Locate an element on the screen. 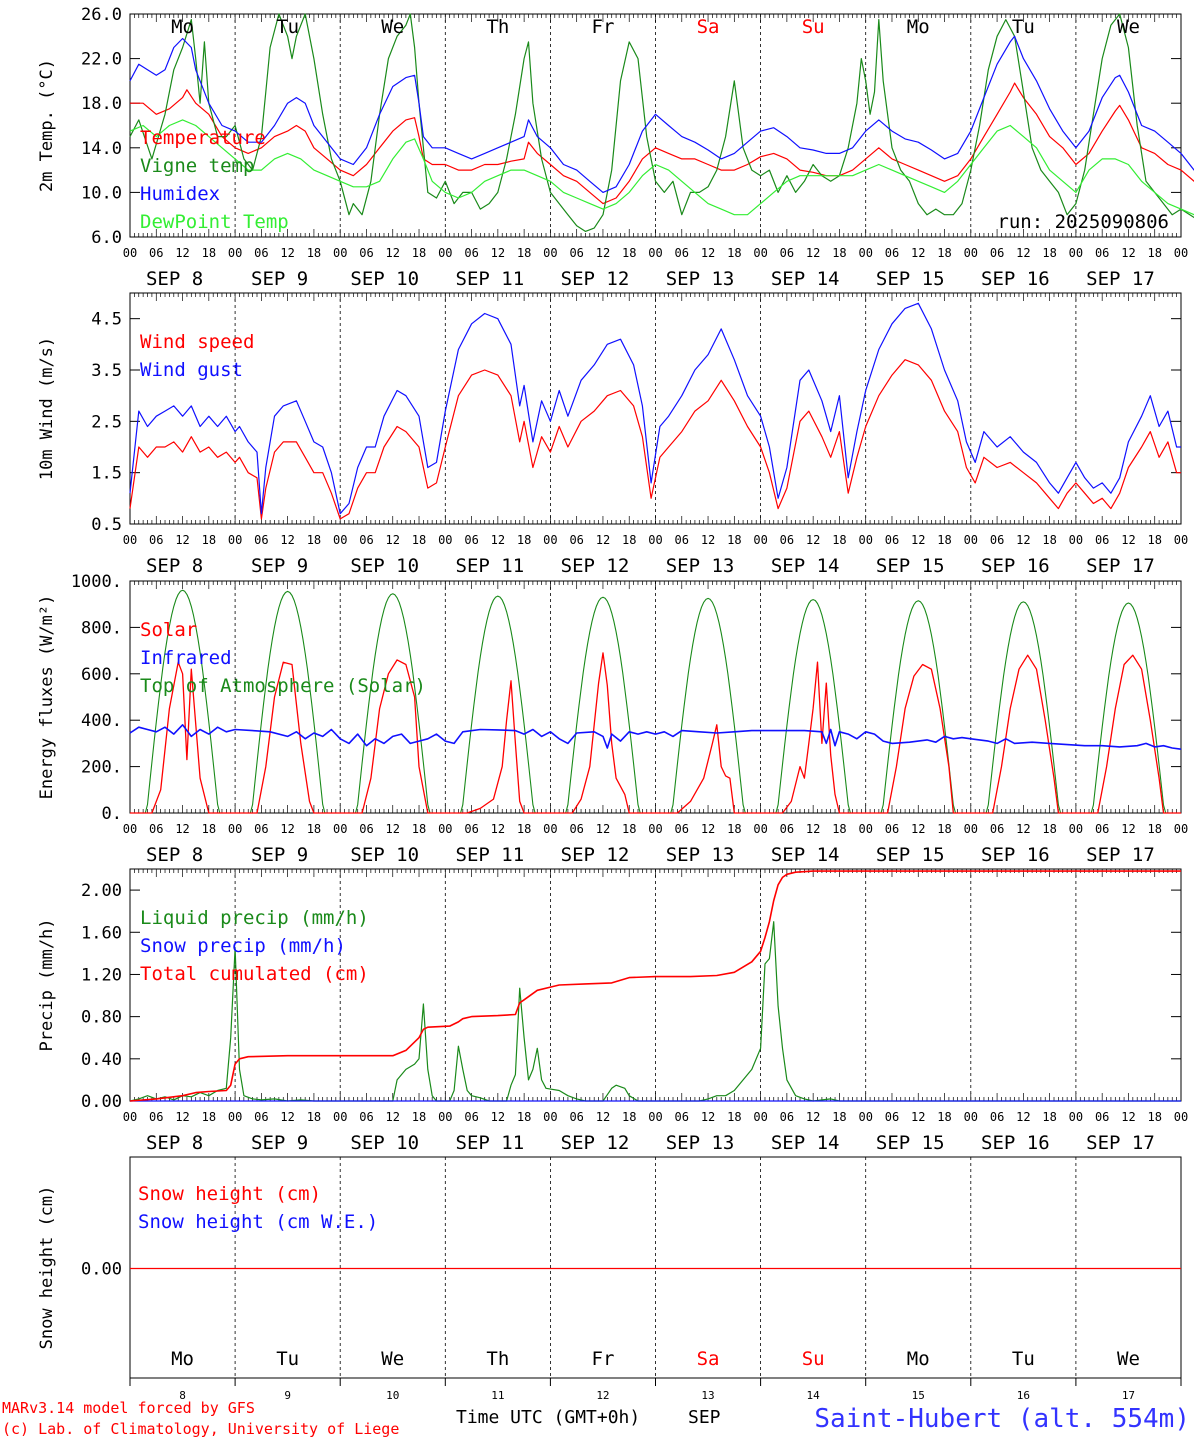 This screenshot has width=1194, height=1440. day-number-label: 10 is located at coordinates (392, 1395).